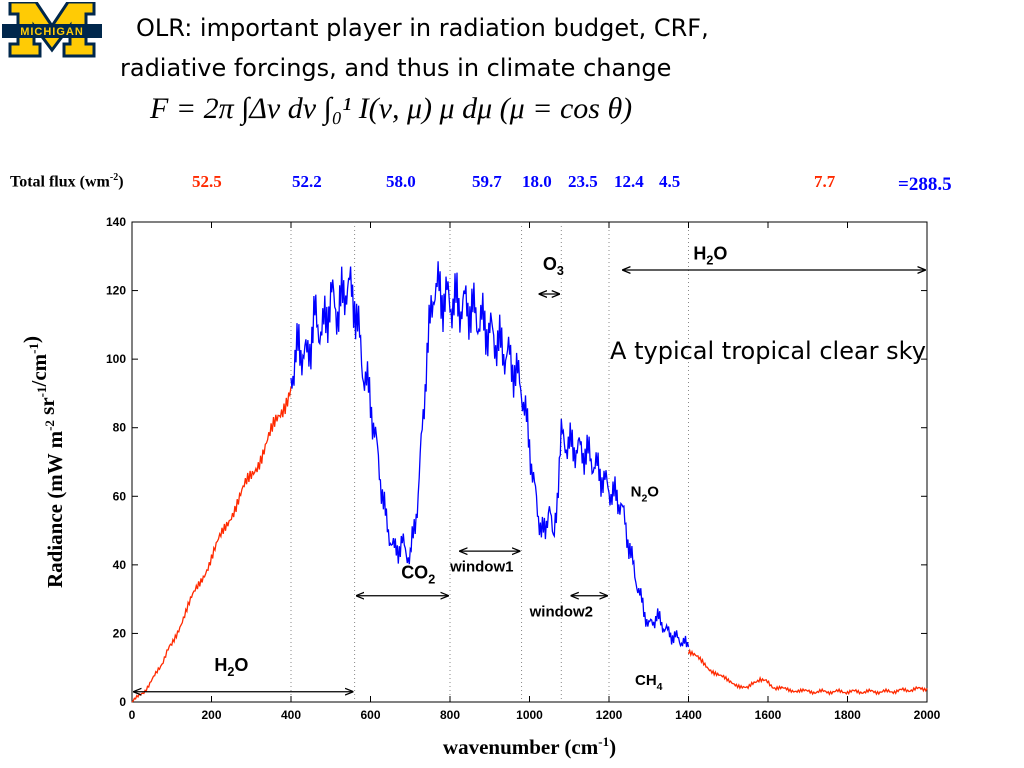 This screenshot has height=768, width=1024. What do you see at coordinates (450, 715) in the screenshot?
I see `x-tick-label: 800` at bounding box center [450, 715].